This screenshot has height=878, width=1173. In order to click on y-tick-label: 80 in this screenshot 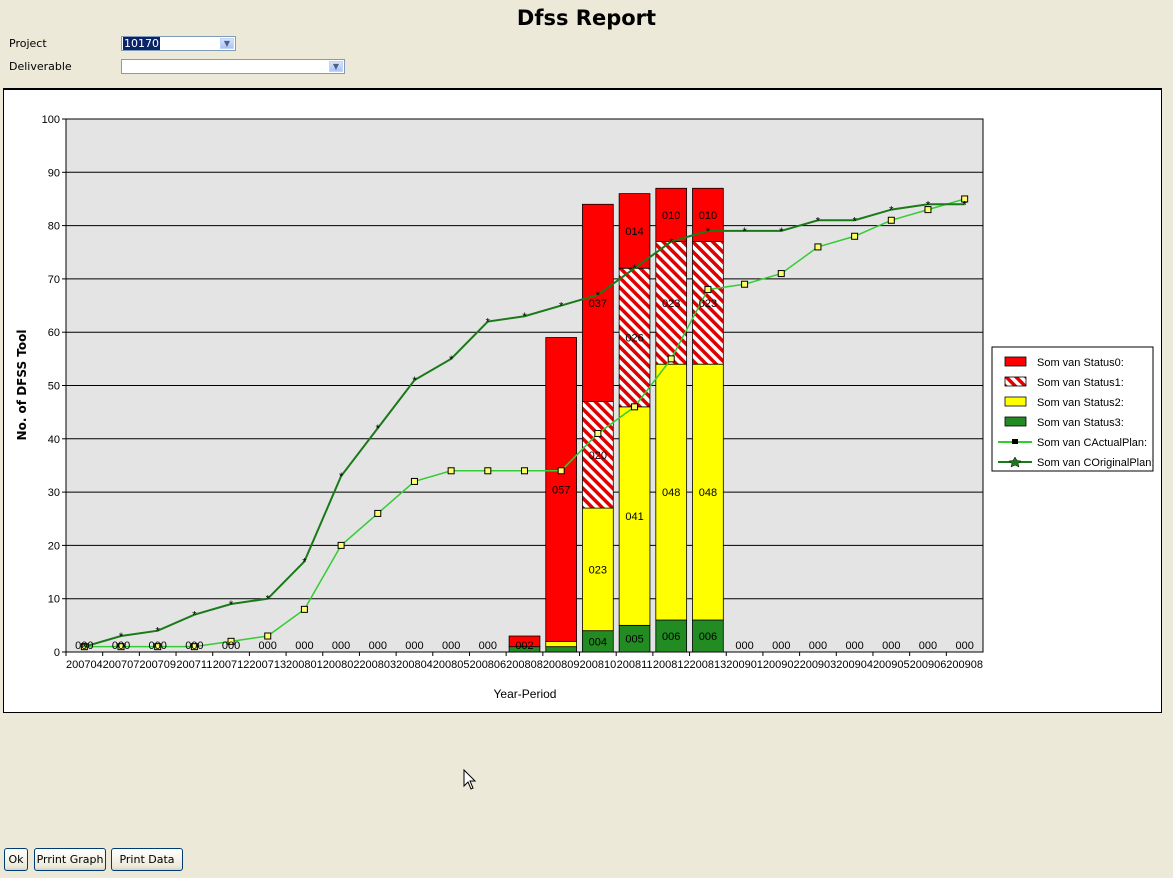, I will do `click(54, 227)`.